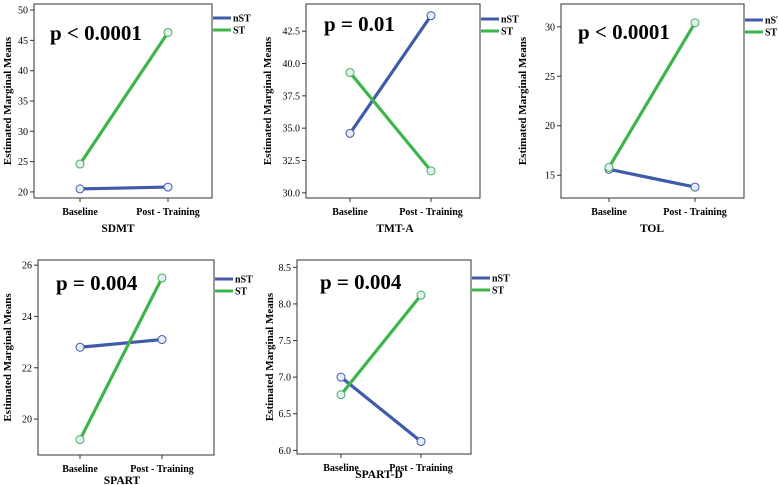 The width and height of the screenshot is (778, 485). What do you see at coordinates (118, 229) in the screenshot?
I see `x-axis-label: SDMT` at bounding box center [118, 229].